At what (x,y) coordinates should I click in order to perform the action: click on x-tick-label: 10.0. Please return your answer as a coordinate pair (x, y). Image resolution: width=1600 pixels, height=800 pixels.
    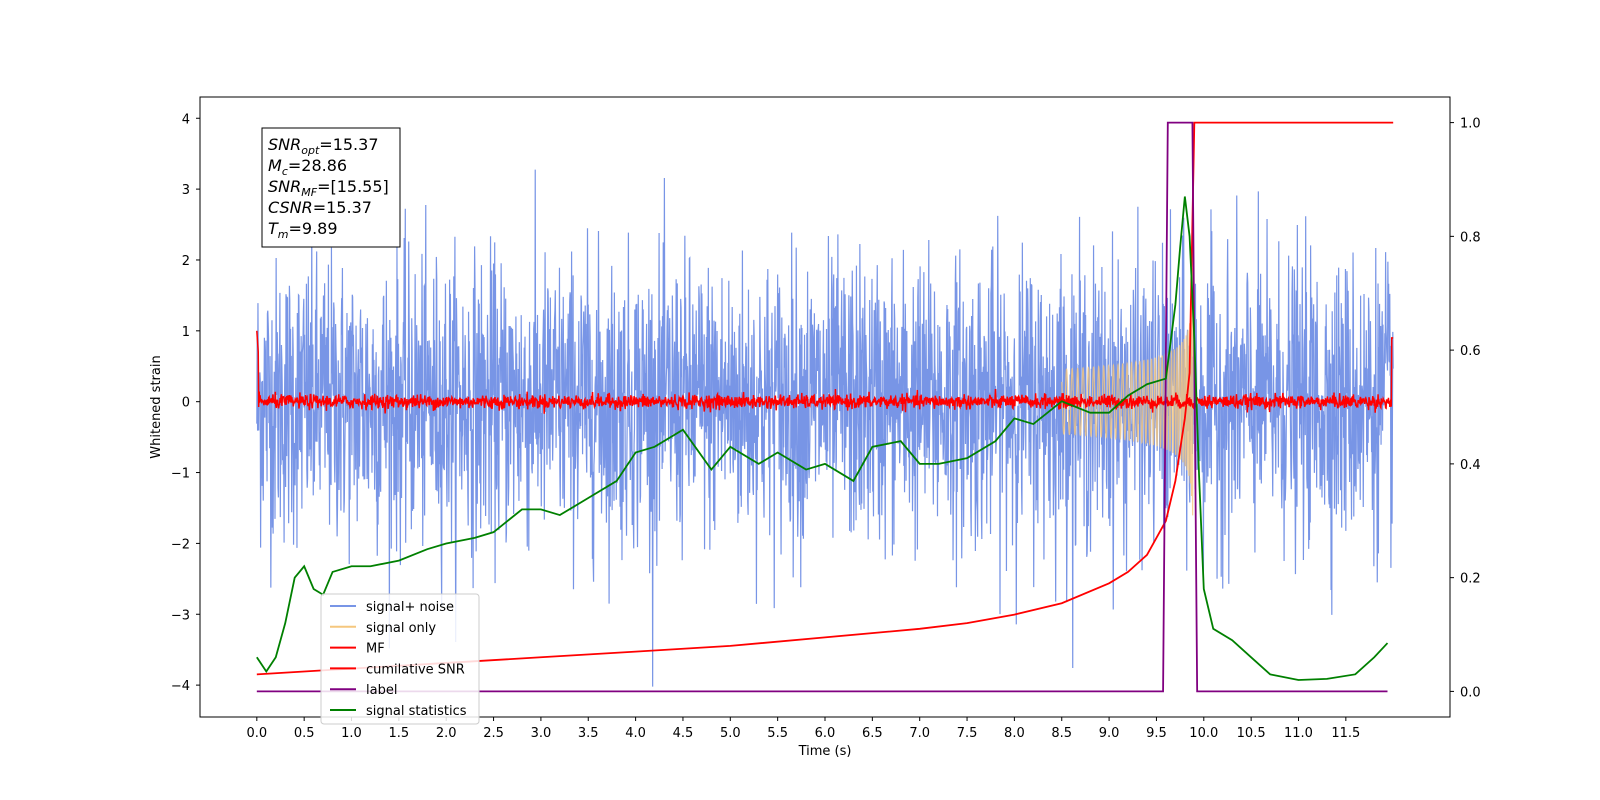
    Looking at the image, I should click on (1203, 733).